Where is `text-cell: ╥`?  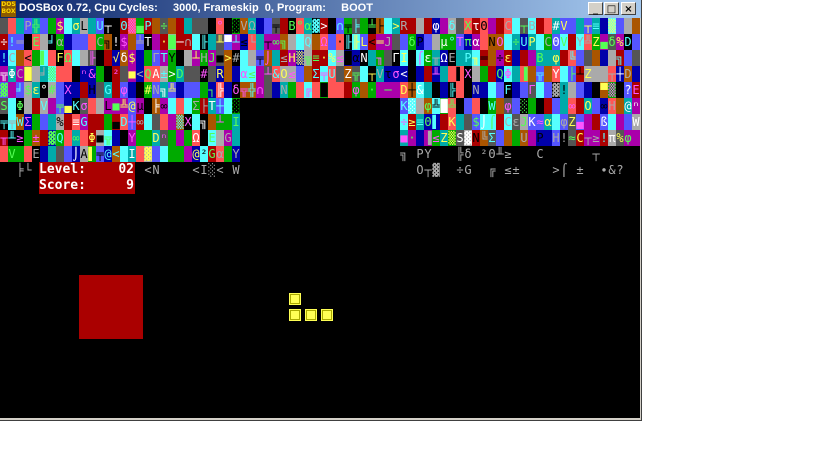
text-cell: ╥ is located at coordinates (436, 58).